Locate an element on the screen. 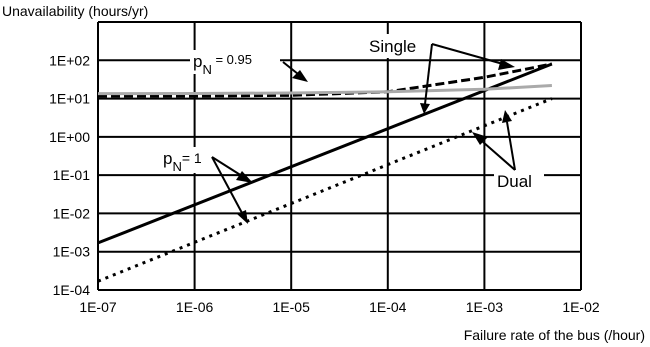  arrow-single-a is located at coordinates (467, 54).